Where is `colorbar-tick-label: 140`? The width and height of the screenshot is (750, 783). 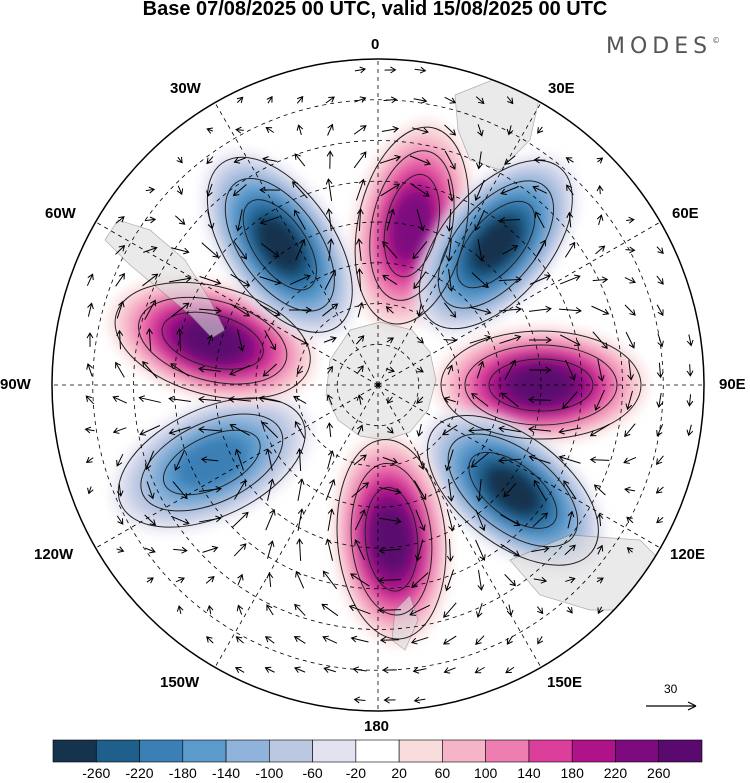 colorbar-tick-label: 140 is located at coordinates (529, 773).